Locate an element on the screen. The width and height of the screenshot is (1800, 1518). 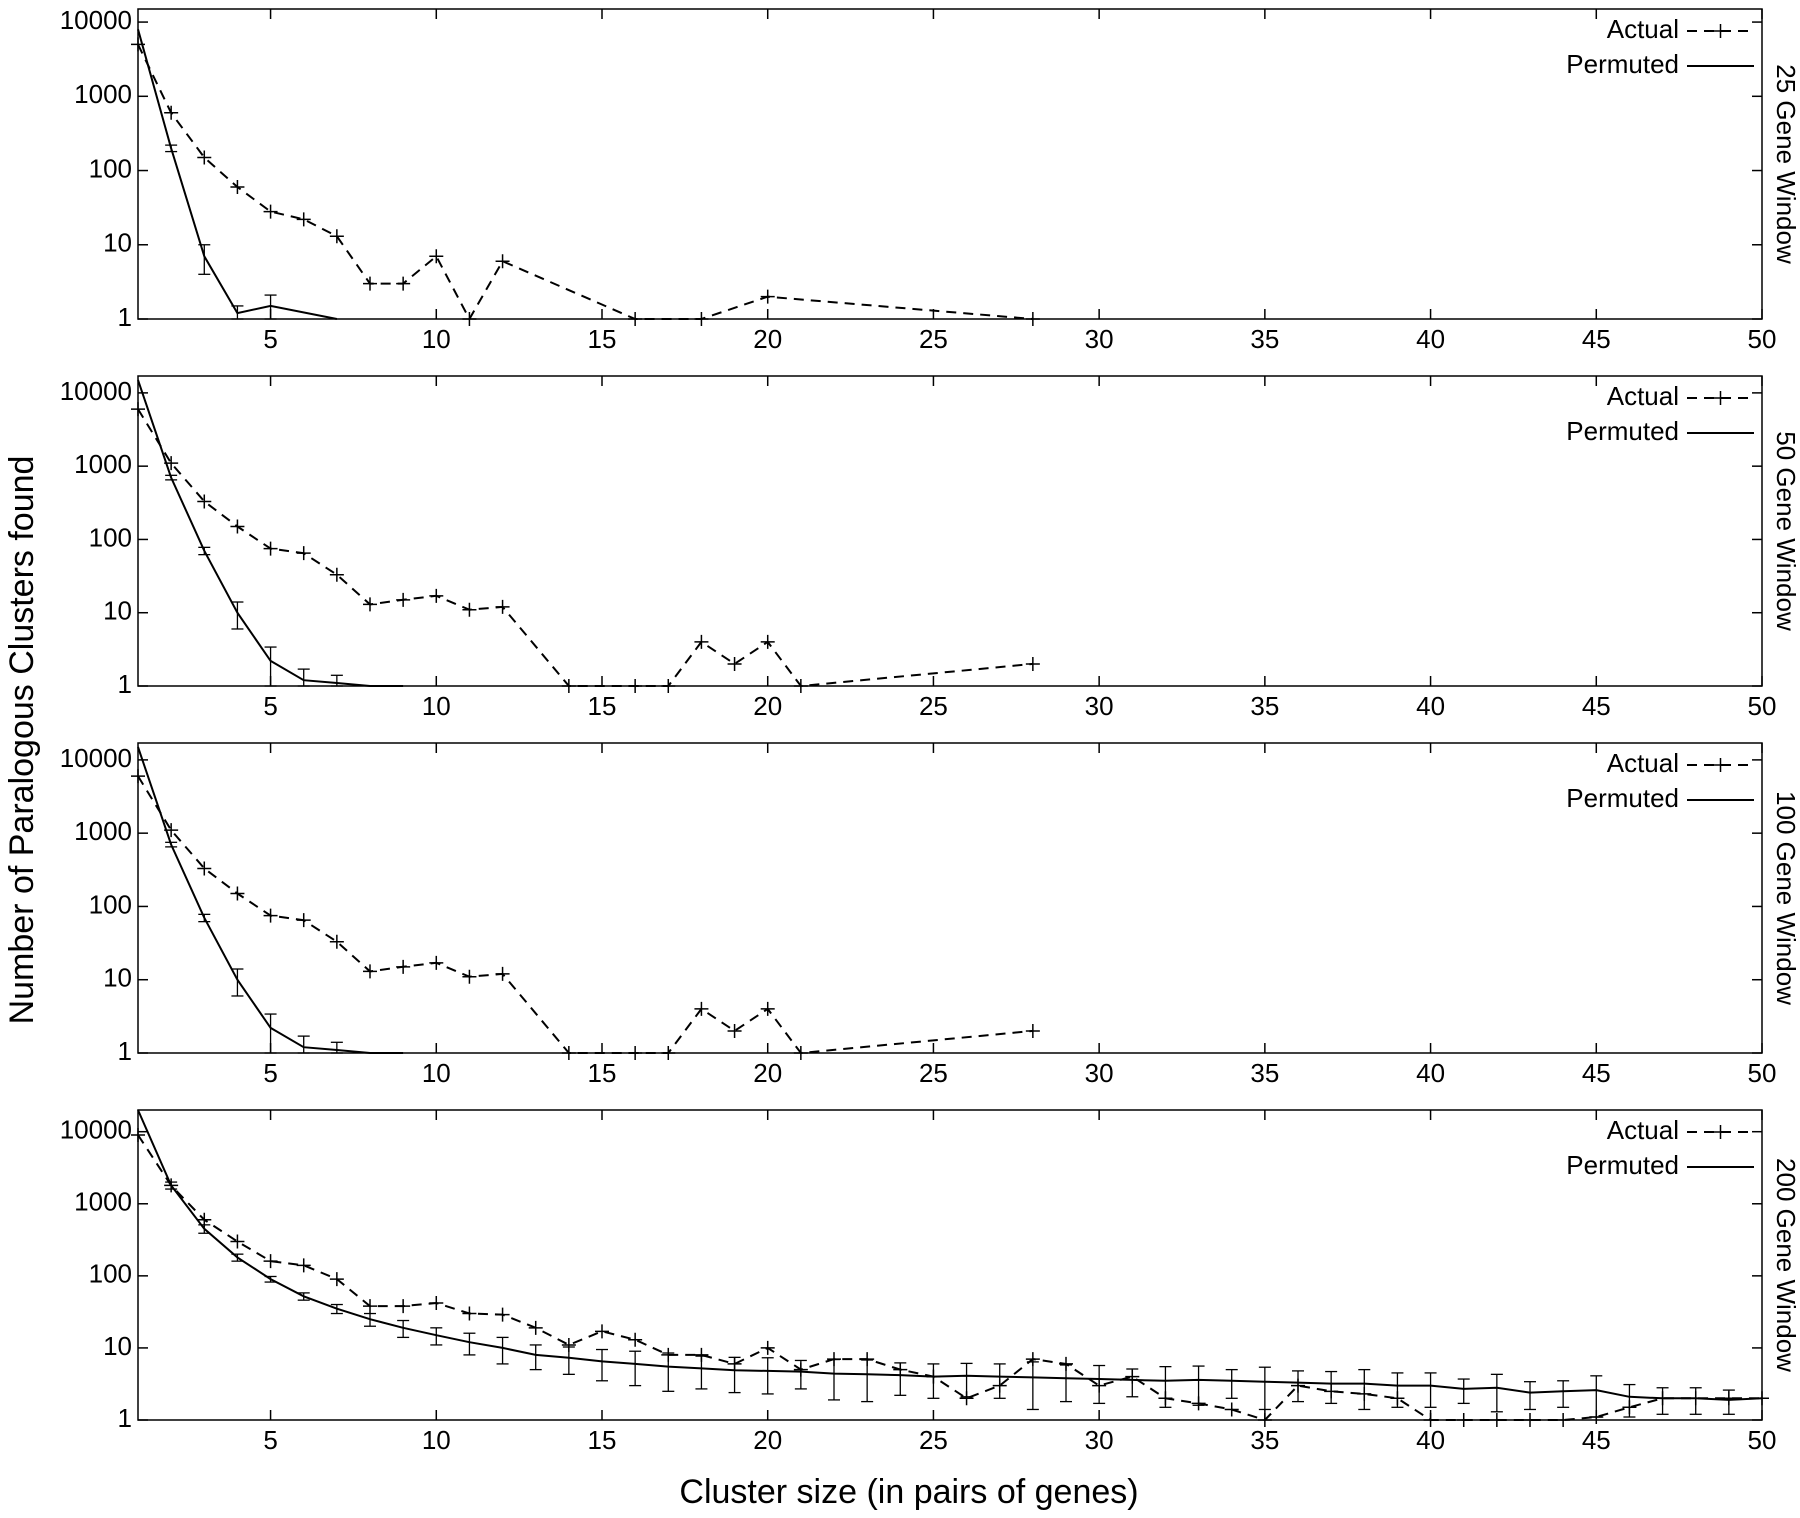
y-tick-label: 1 is located at coordinates (125, 1418).